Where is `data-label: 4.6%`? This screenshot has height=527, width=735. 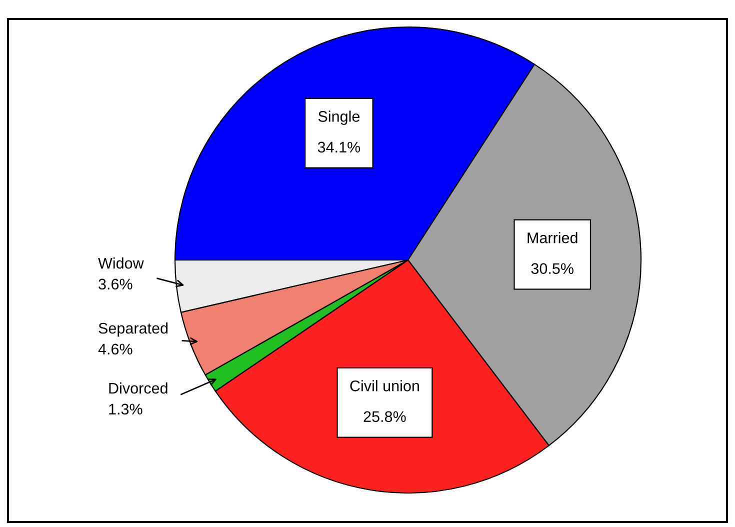 data-label: 4.6% is located at coordinates (115, 349).